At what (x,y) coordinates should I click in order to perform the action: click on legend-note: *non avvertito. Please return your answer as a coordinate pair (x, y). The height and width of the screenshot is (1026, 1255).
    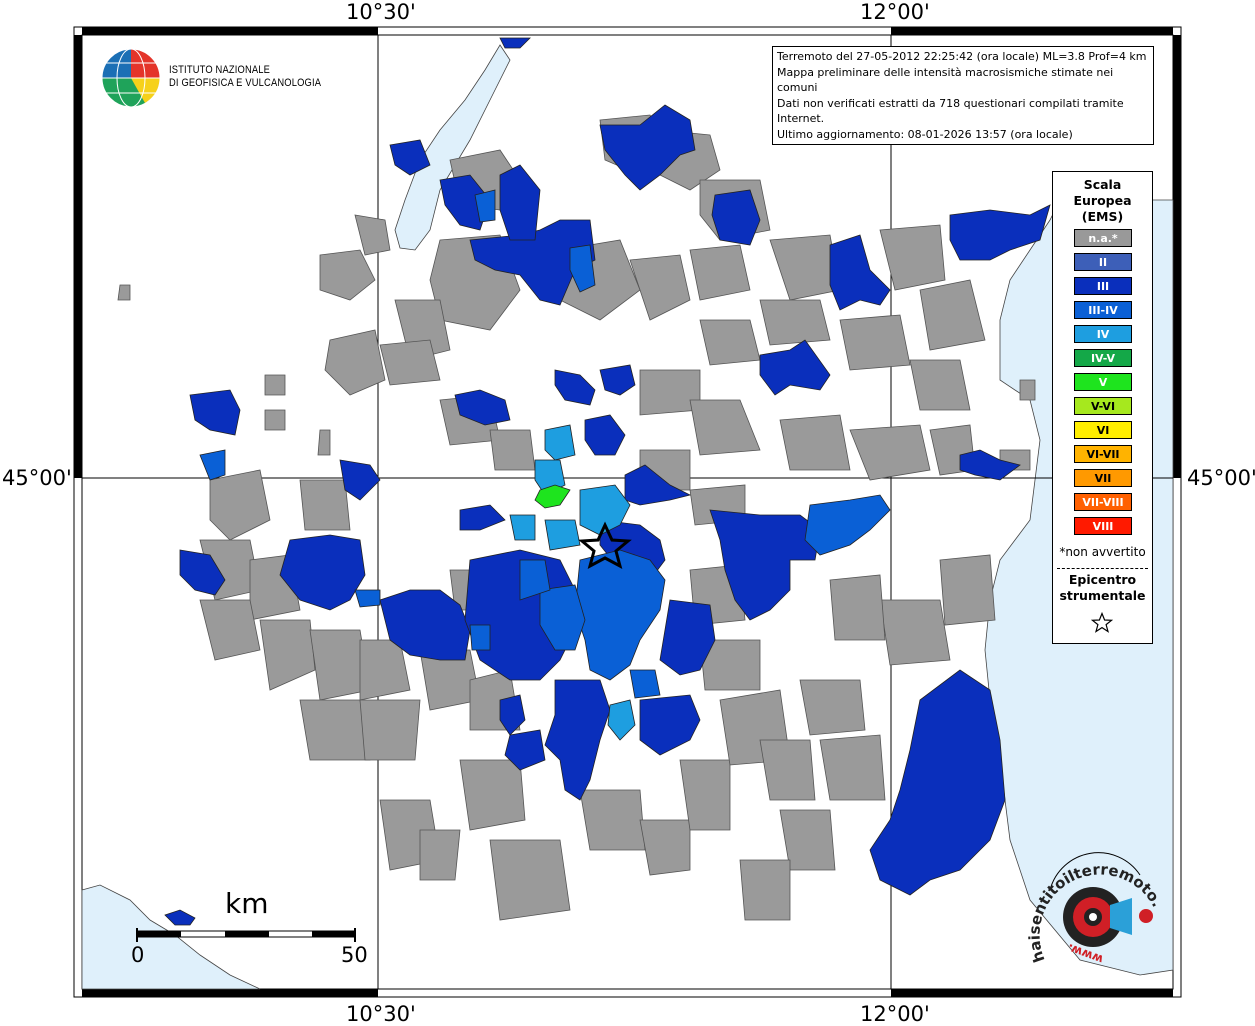
    Looking at the image, I should click on (1102, 552).